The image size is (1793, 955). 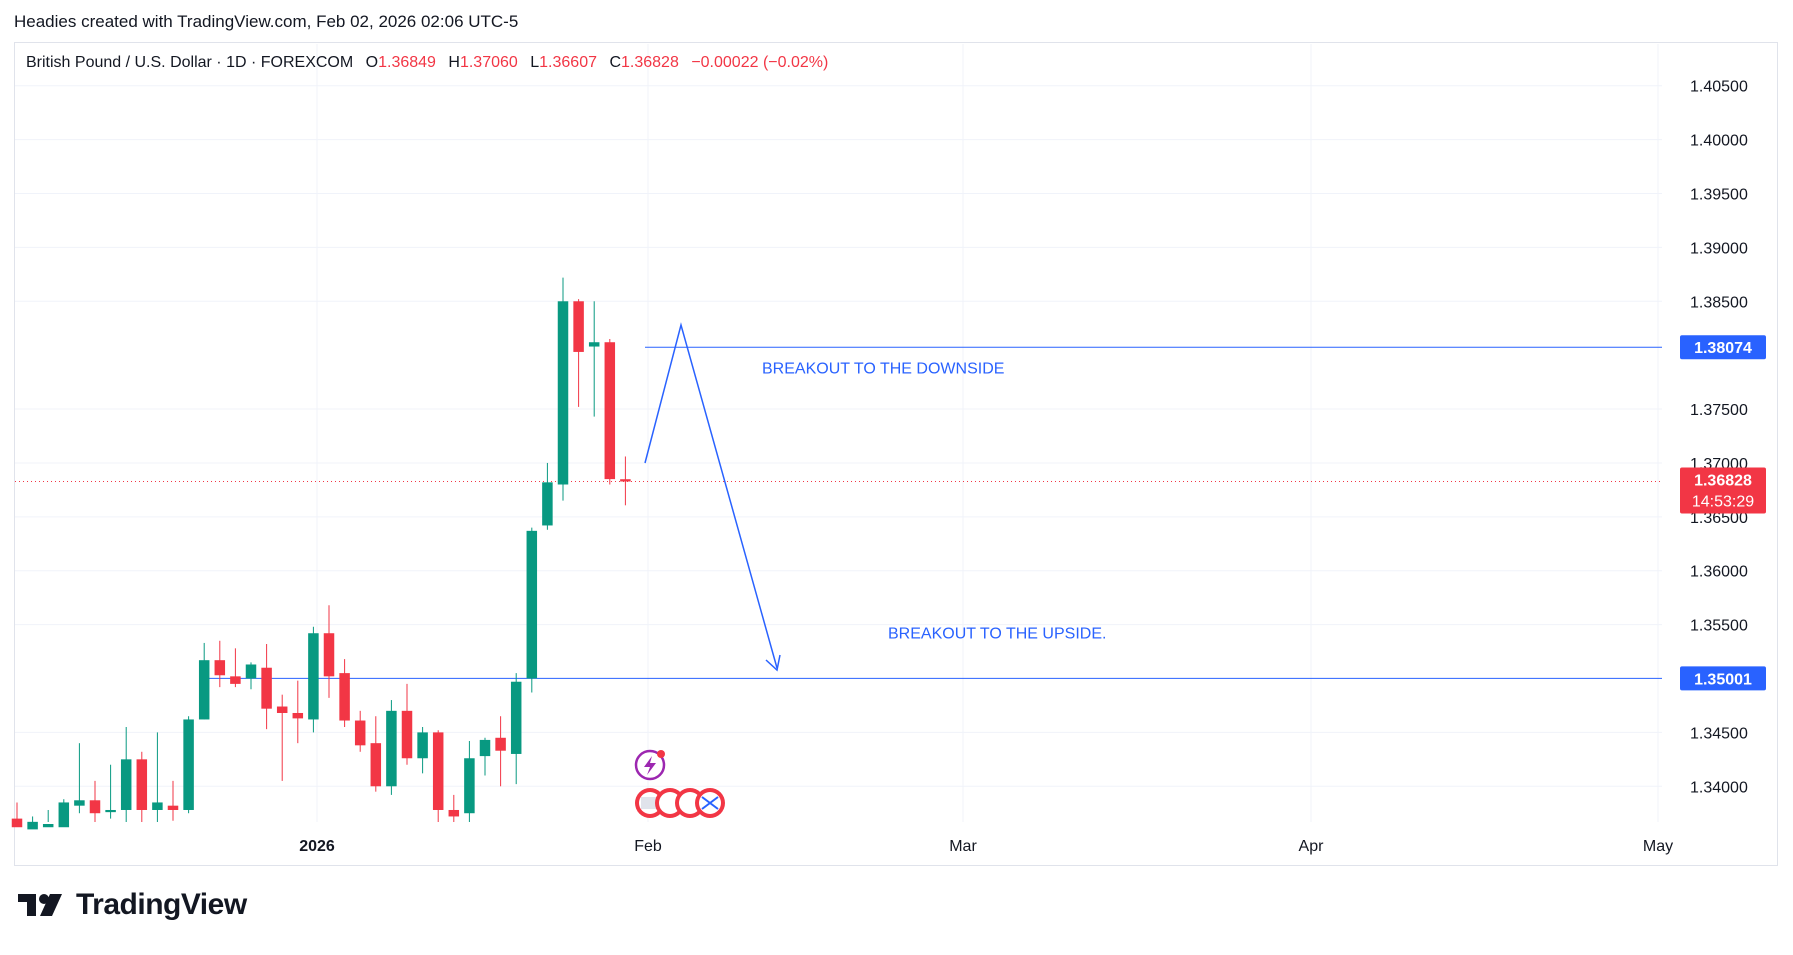 I want to click on y-tick-label: 1.34000, so click(x=1719, y=787).